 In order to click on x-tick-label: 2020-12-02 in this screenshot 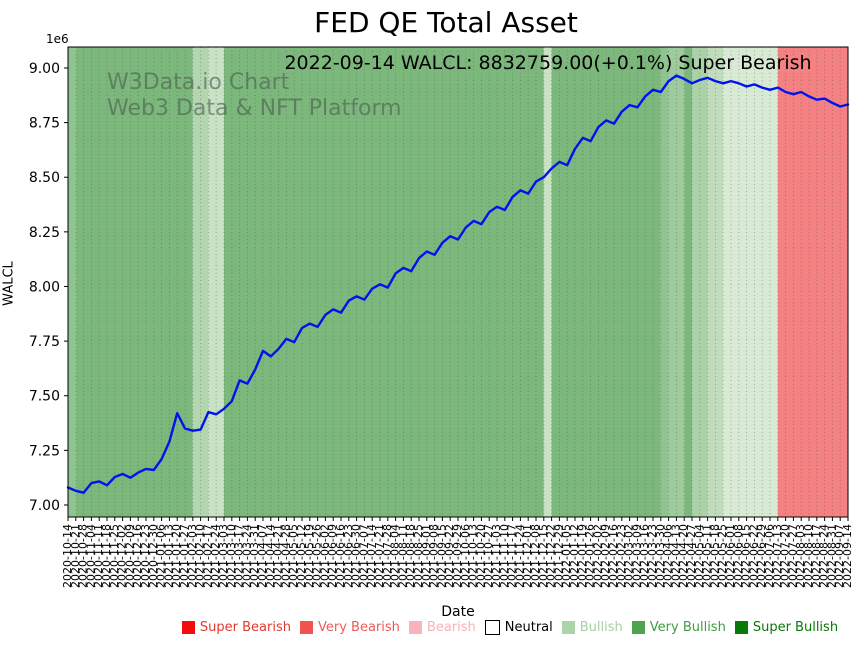, I will do `click(122, 556)`.